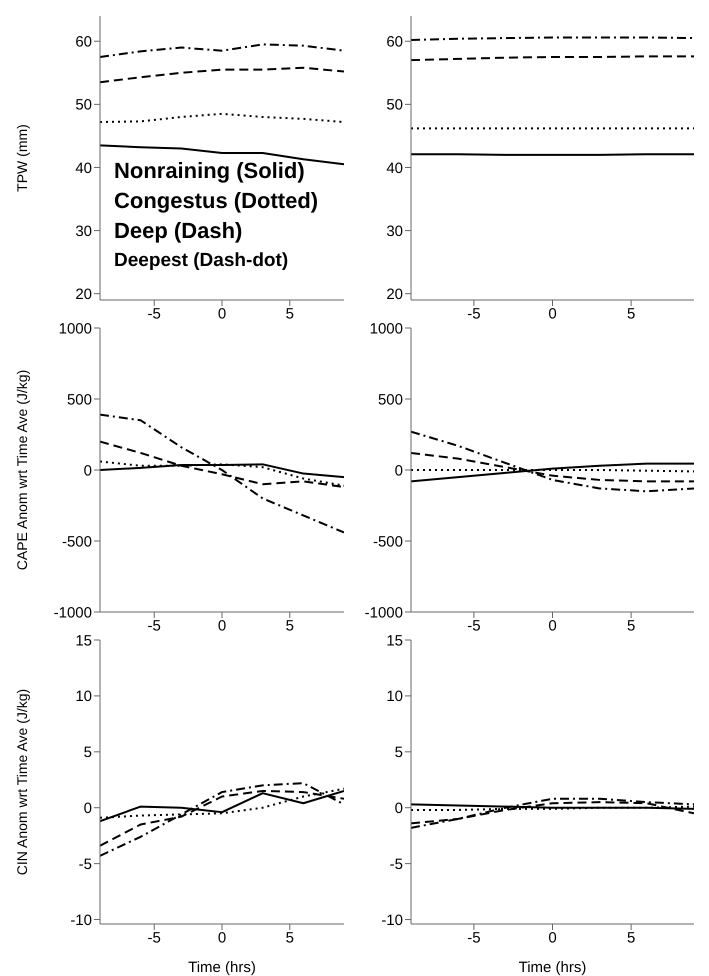  What do you see at coordinates (179, 231) in the screenshot?
I see `annotation: Deep (Dash)` at bounding box center [179, 231].